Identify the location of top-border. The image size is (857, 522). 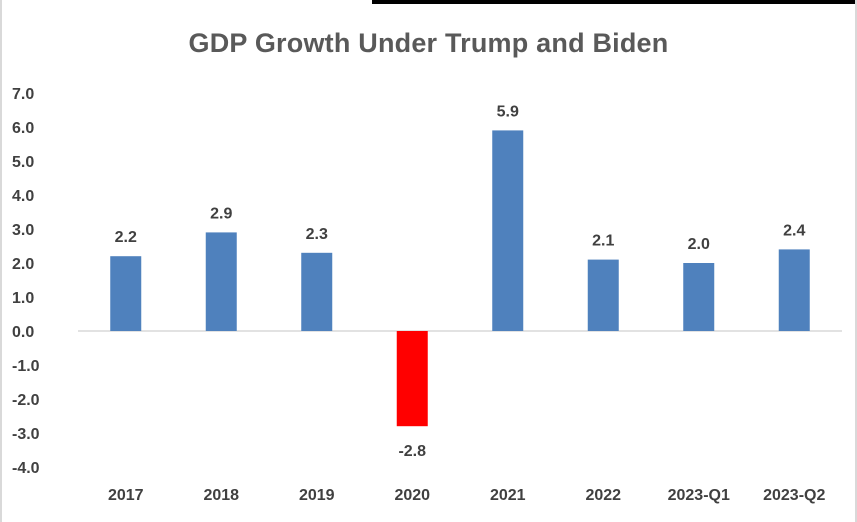
(614, 2).